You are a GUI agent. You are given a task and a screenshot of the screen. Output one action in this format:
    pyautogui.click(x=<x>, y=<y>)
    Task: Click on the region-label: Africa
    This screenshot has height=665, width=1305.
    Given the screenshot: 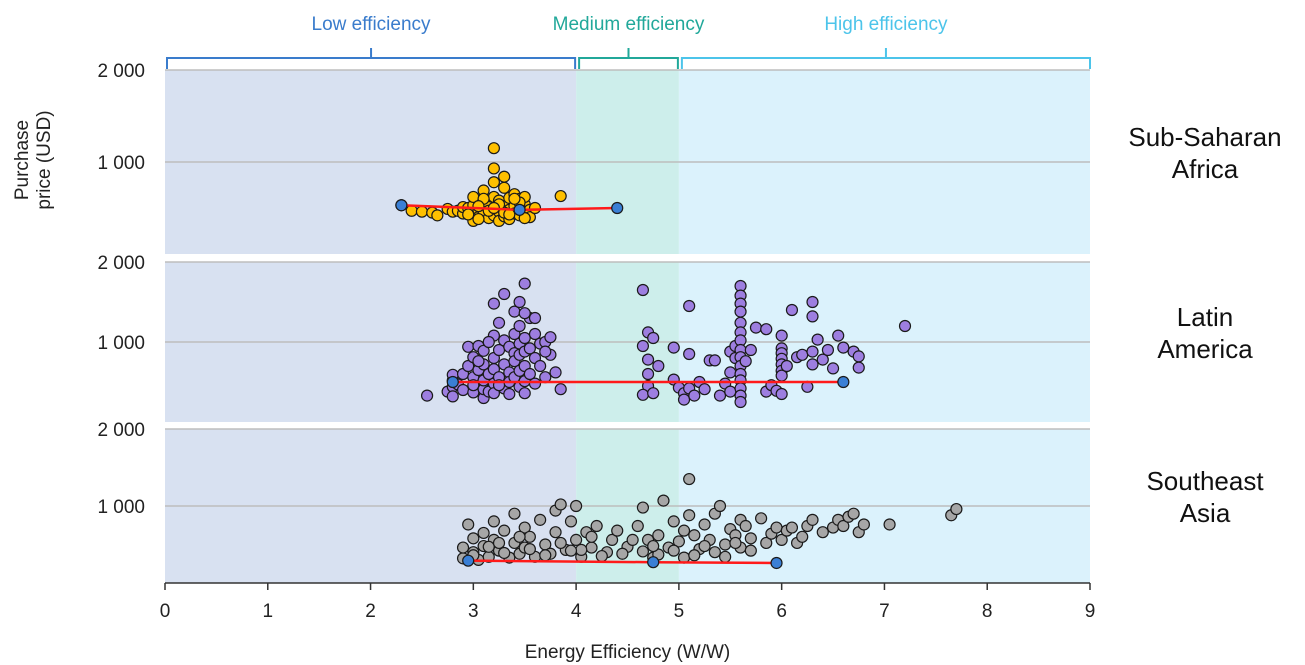 What is the action you would take?
    pyautogui.click(x=1205, y=169)
    